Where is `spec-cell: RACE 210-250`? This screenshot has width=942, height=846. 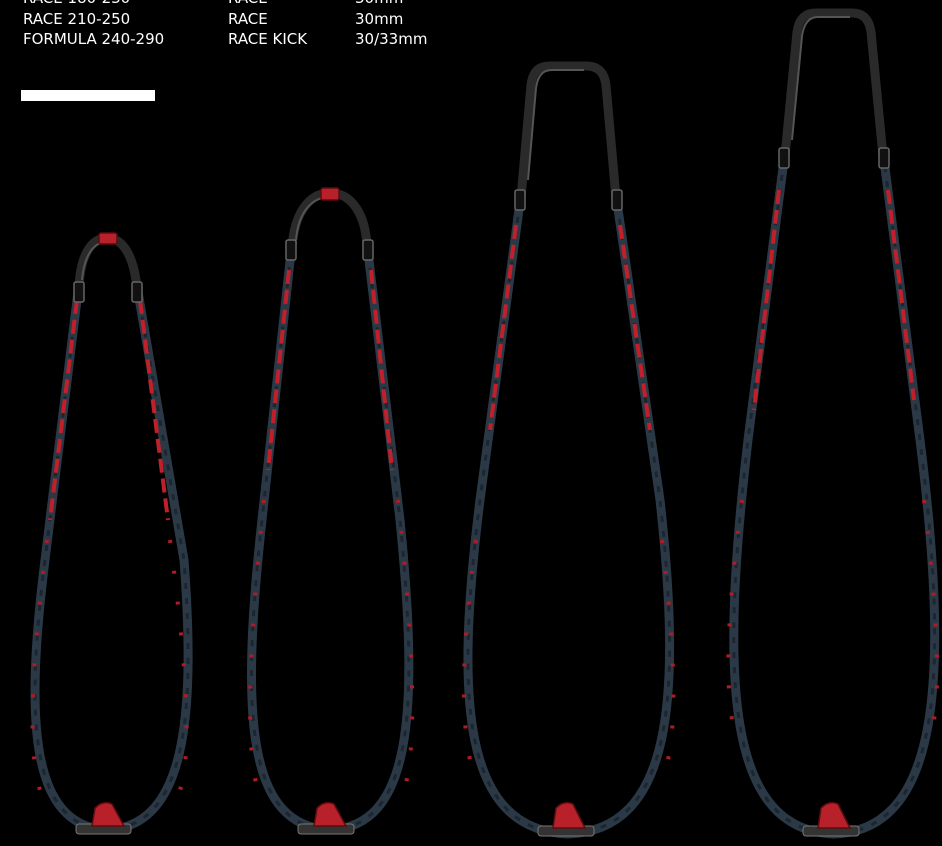
spec-cell: RACE 210-250 is located at coordinates (77, 18).